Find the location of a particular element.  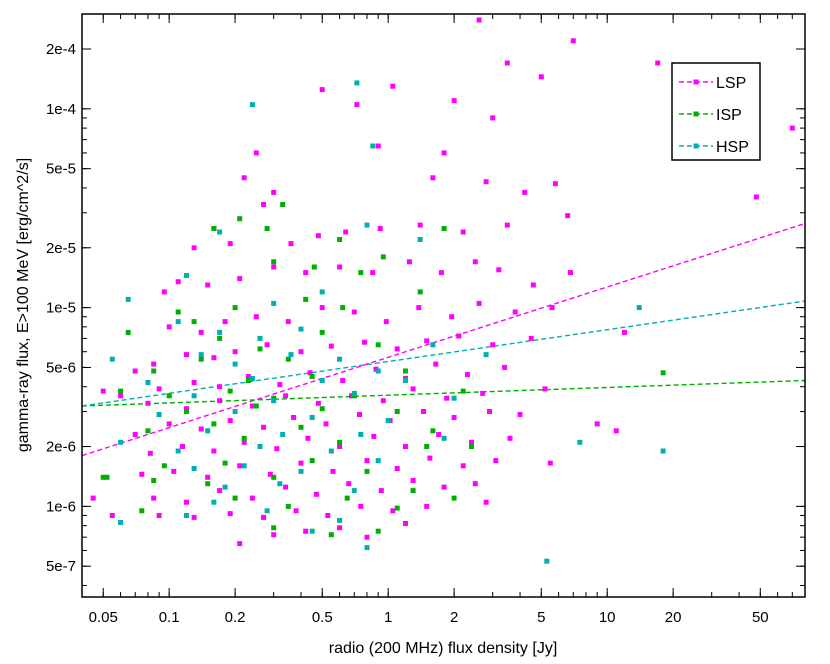

x-tick-label: 2 is located at coordinates (454, 617).